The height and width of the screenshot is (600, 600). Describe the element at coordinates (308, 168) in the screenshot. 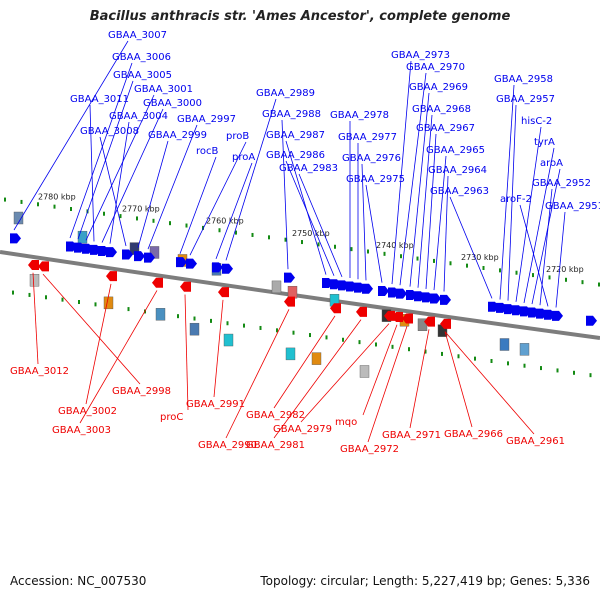

I see `forward-gene-label: GBAA_2983` at that location.